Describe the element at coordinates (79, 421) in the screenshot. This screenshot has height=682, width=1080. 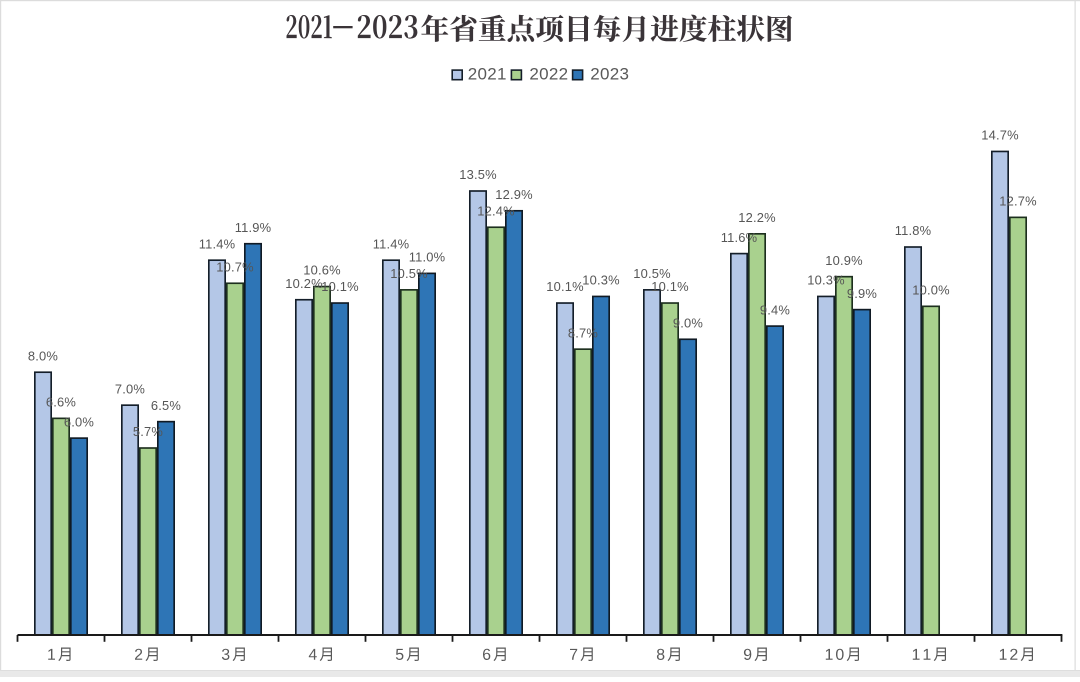
I see `svg-text: 6.0%` at that location.